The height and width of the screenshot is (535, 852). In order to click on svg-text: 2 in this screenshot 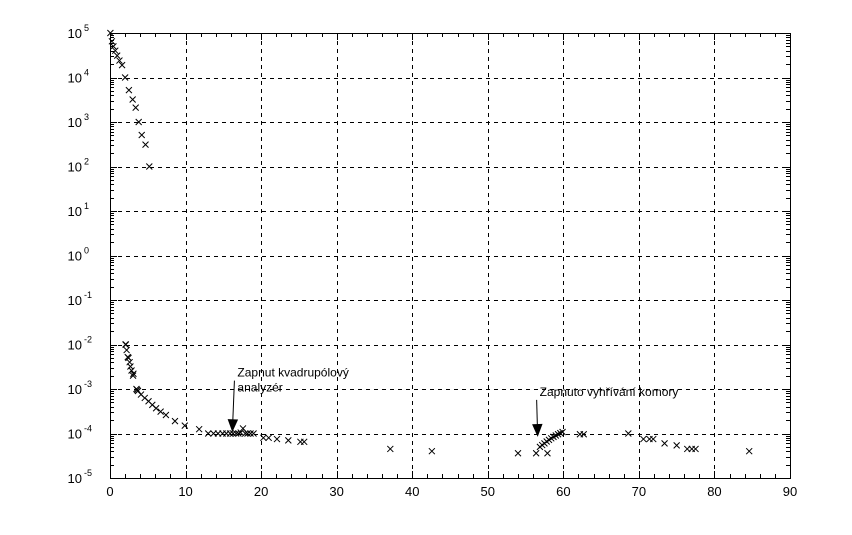, I will do `click(86, 162)`.